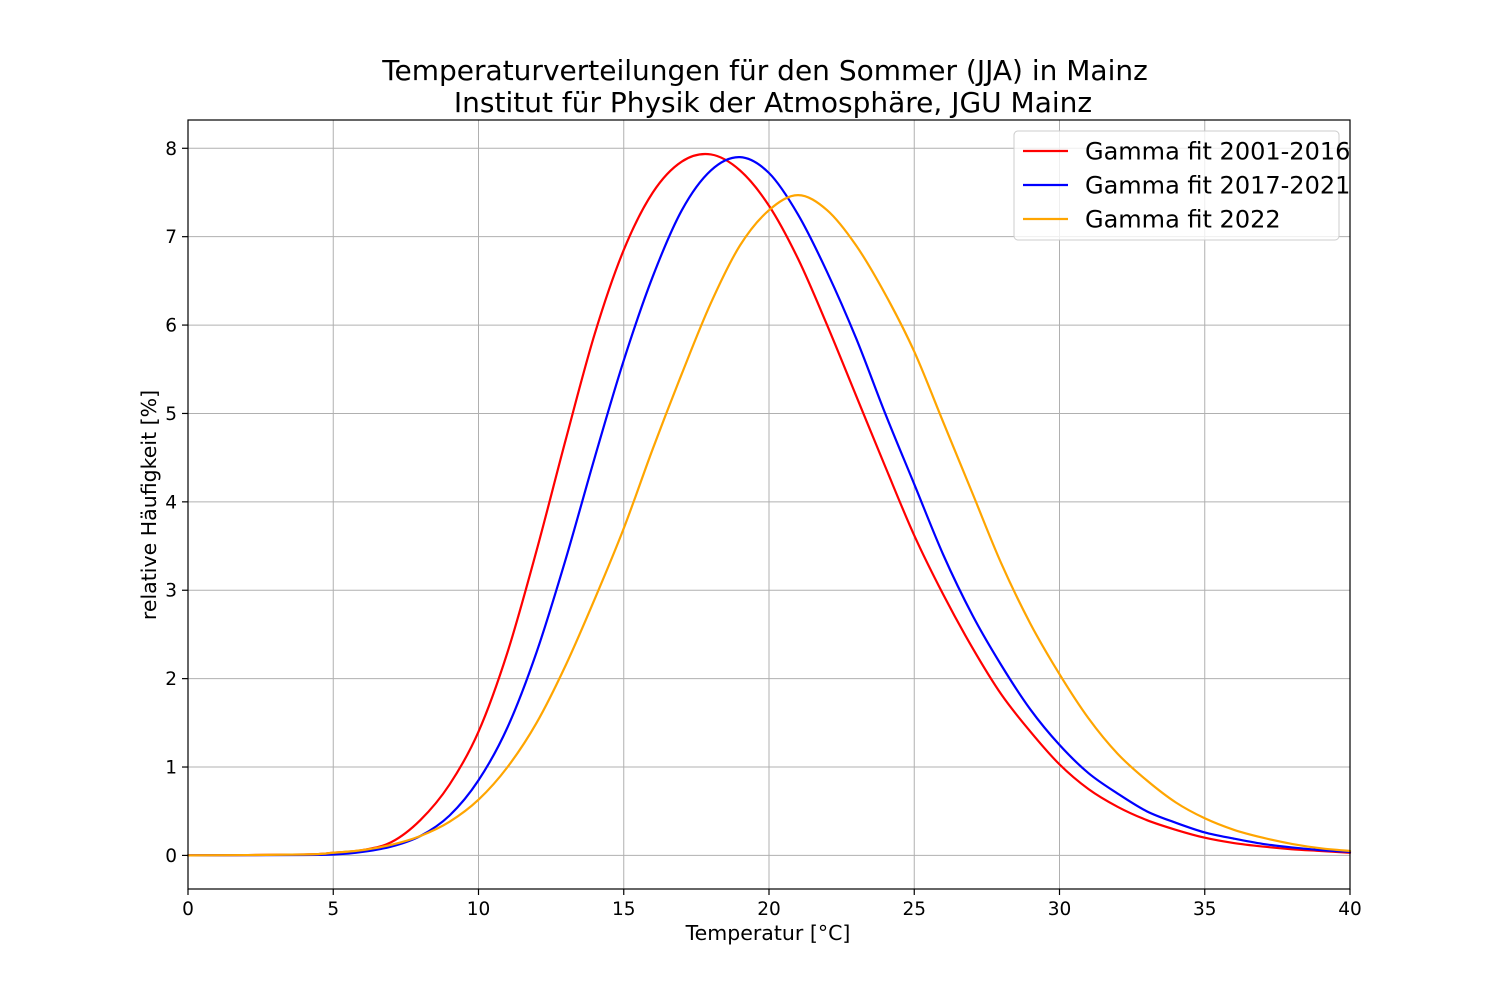 This screenshot has width=1500, height=1004. I want to click on y-axis-label: relative Häufigkeit [%], so click(149, 505).